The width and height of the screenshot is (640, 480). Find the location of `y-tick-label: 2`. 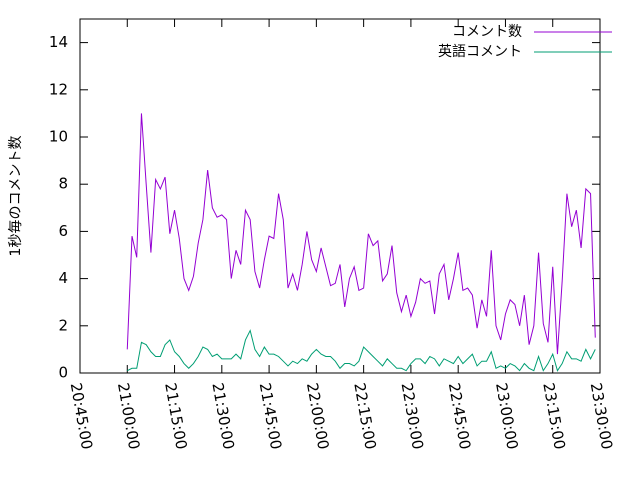

y-tick-label: 2 is located at coordinates (63, 325).